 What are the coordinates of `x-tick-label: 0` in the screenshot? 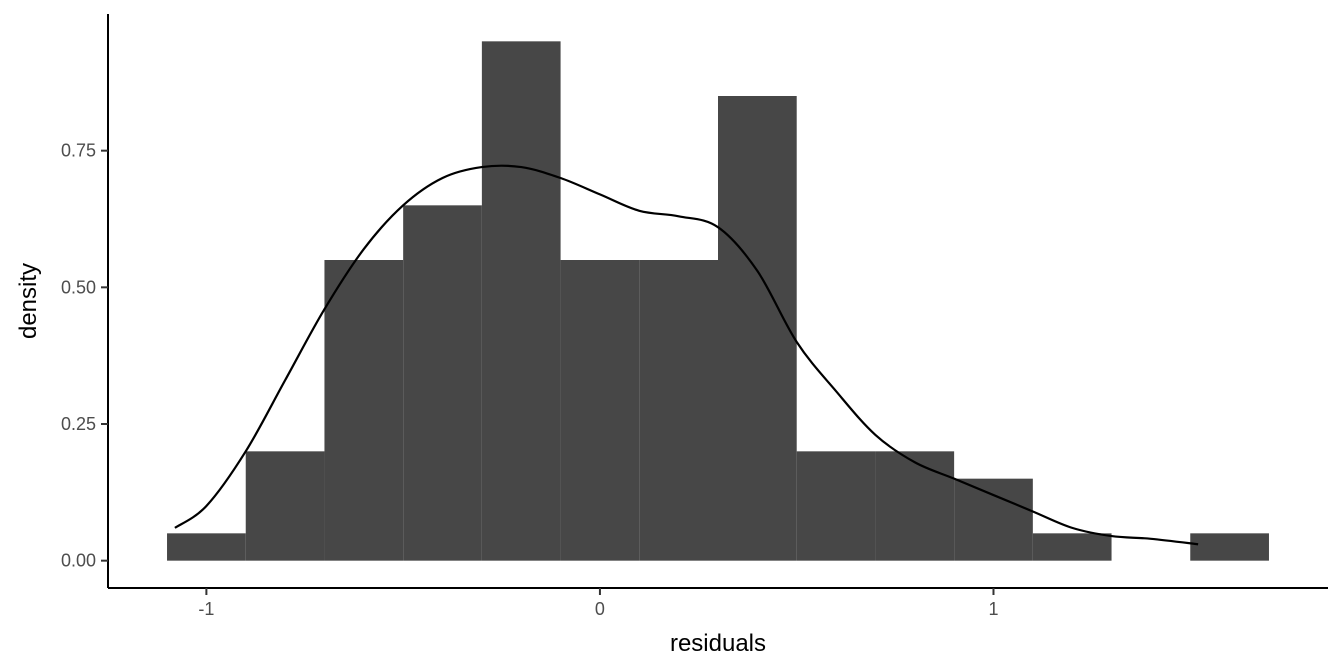 It's located at (600, 609).